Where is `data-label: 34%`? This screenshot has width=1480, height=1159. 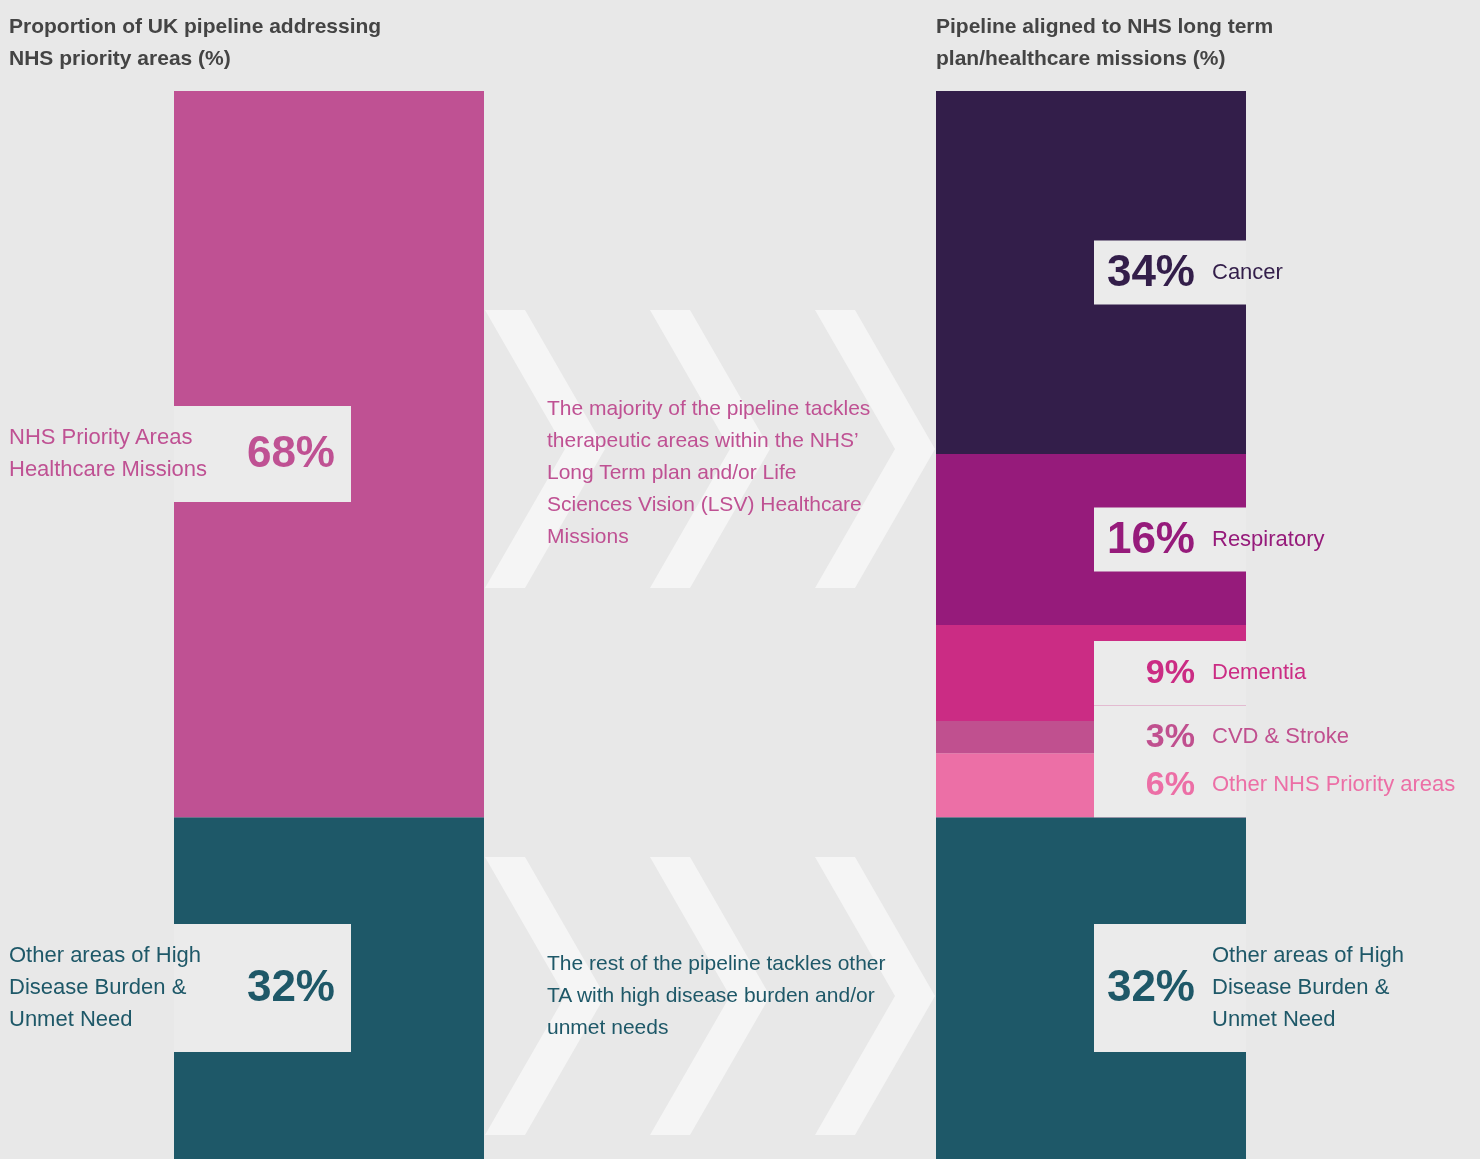 data-label: 34% is located at coordinates (1150, 270).